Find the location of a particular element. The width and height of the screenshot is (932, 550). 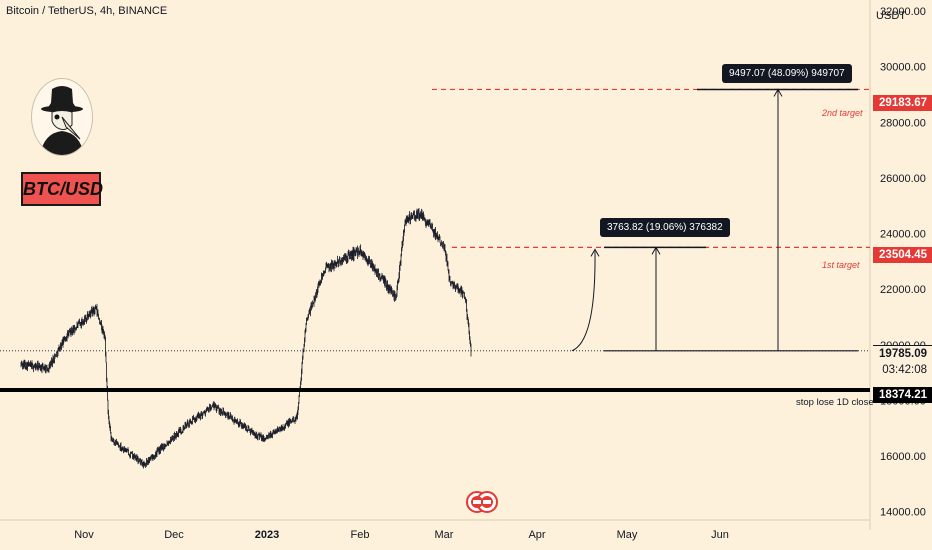

x-tick-label: Mar is located at coordinates (444, 535).